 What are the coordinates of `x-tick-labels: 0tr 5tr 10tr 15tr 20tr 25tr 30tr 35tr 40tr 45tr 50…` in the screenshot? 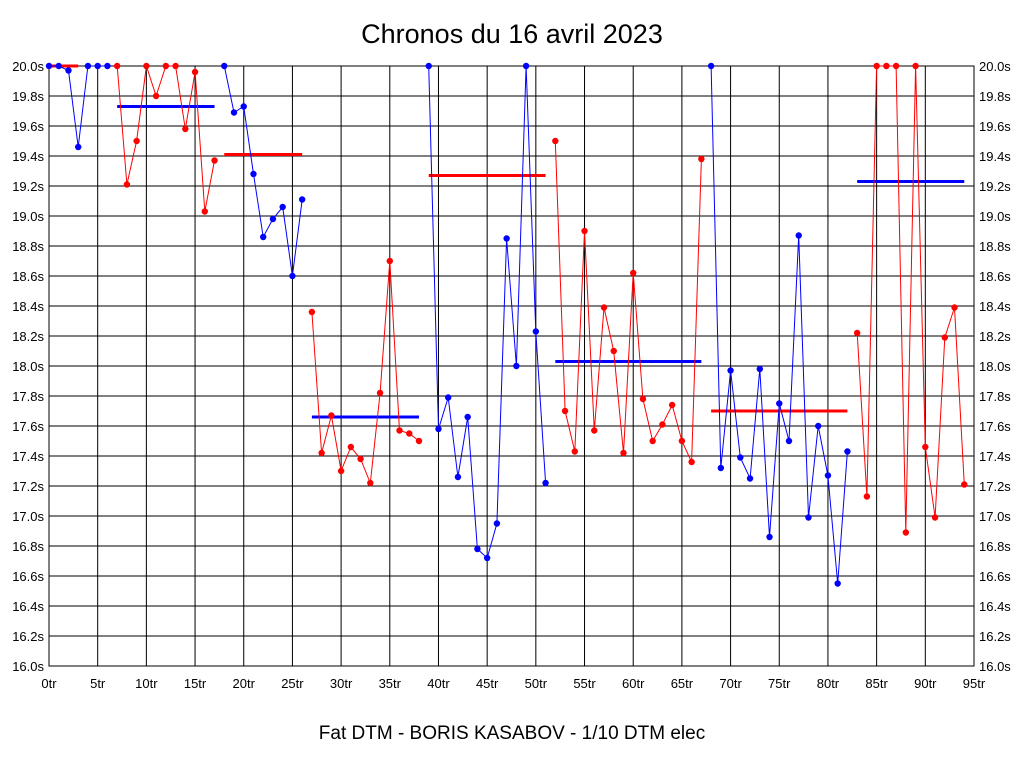 It's located at (513, 683).